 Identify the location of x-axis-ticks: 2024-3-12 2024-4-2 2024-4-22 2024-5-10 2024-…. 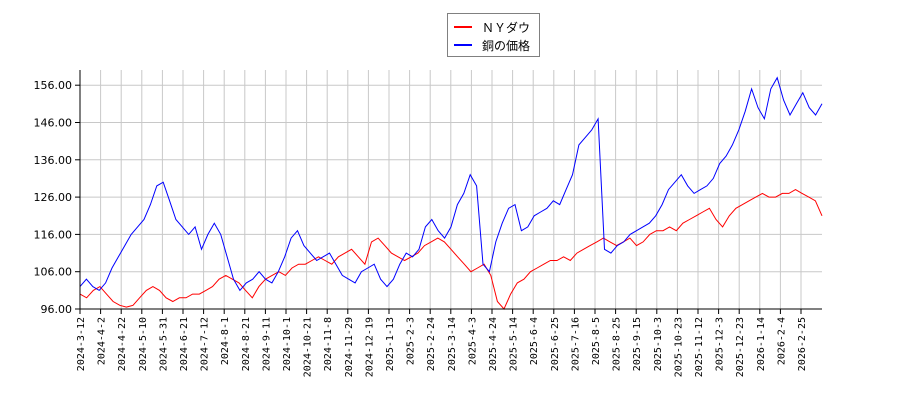
(442, 343).